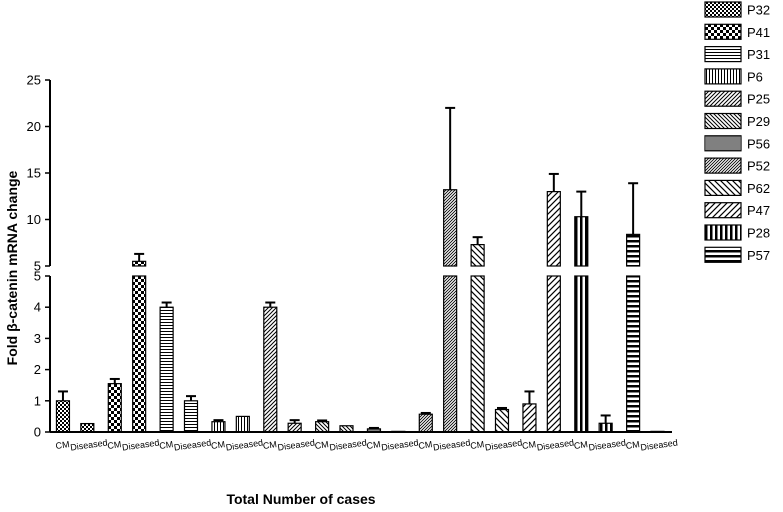 Image resolution: width=783 pixels, height=512 pixels. What do you see at coordinates (166, 367) in the screenshot?
I see `bar-p31-cm` at bounding box center [166, 367].